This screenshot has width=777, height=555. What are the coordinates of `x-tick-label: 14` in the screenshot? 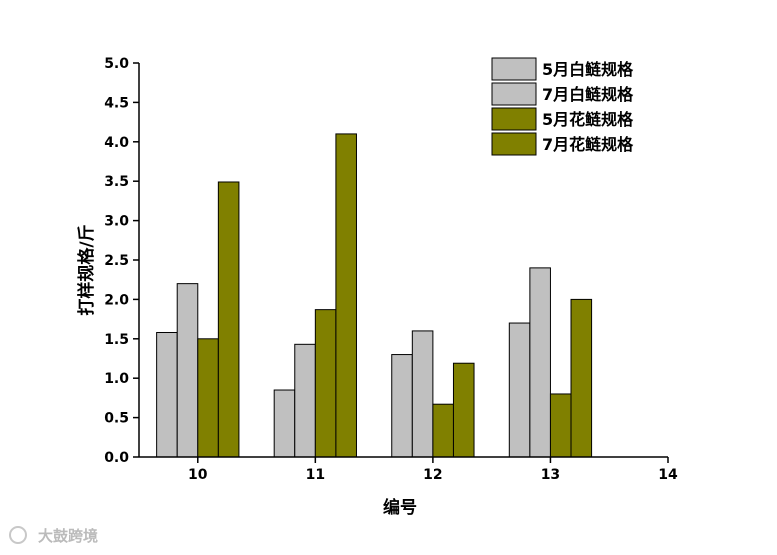 It's located at (668, 475).